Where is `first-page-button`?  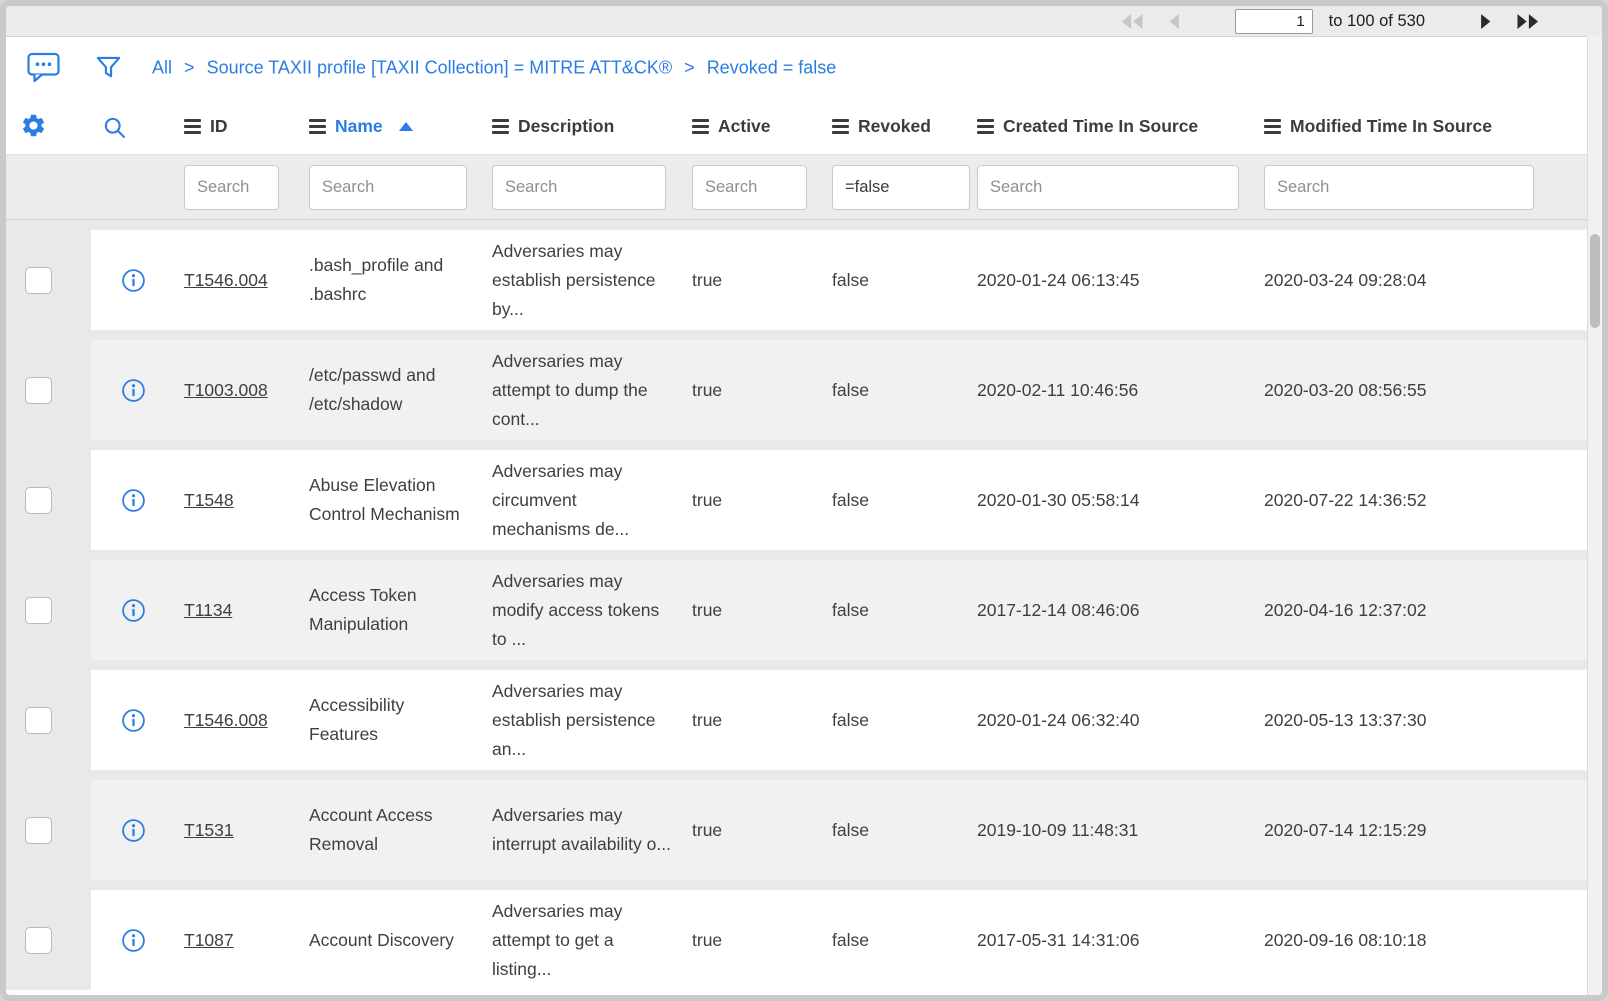 first-page-button is located at coordinates (1132, 21).